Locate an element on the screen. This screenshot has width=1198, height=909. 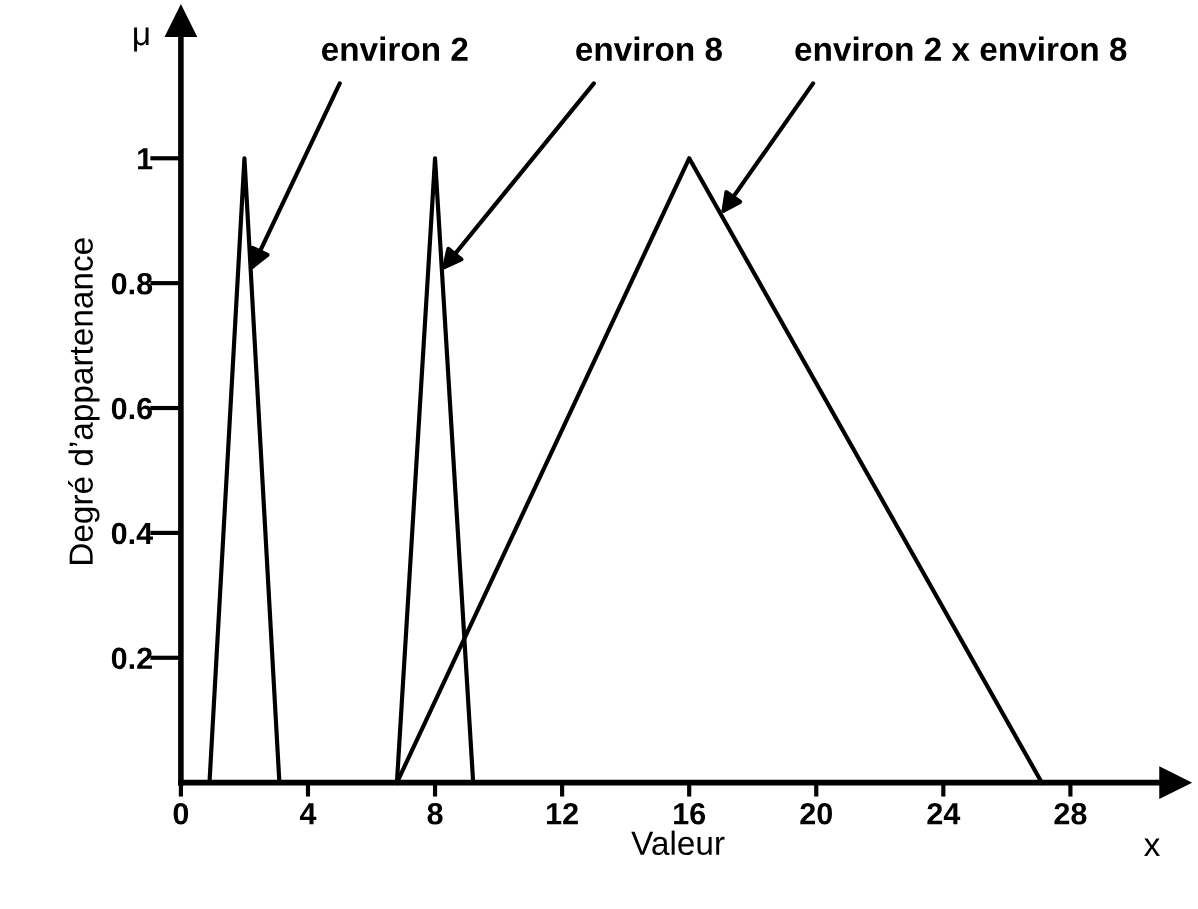
annotation: environ 8 is located at coordinates (649, 49).